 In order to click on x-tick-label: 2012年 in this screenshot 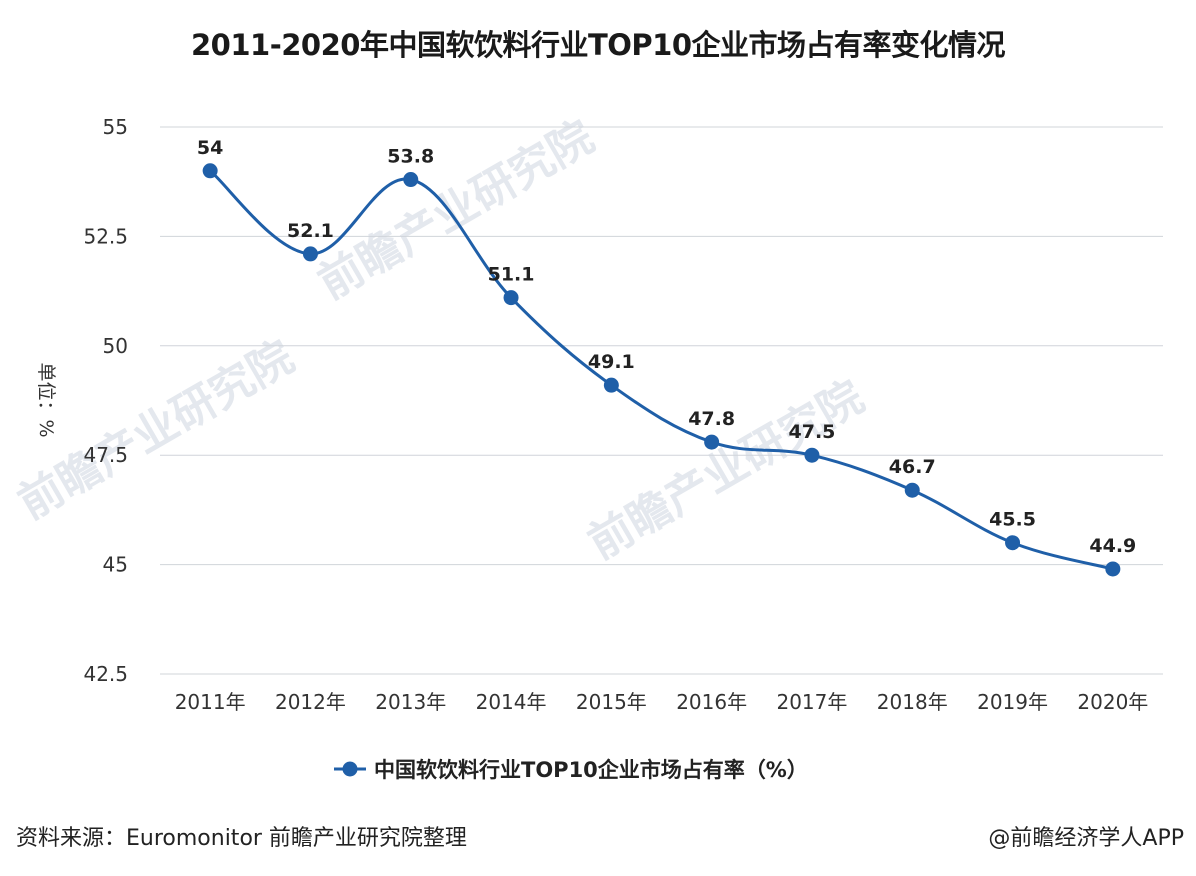, I will do `click(310, 702)`.